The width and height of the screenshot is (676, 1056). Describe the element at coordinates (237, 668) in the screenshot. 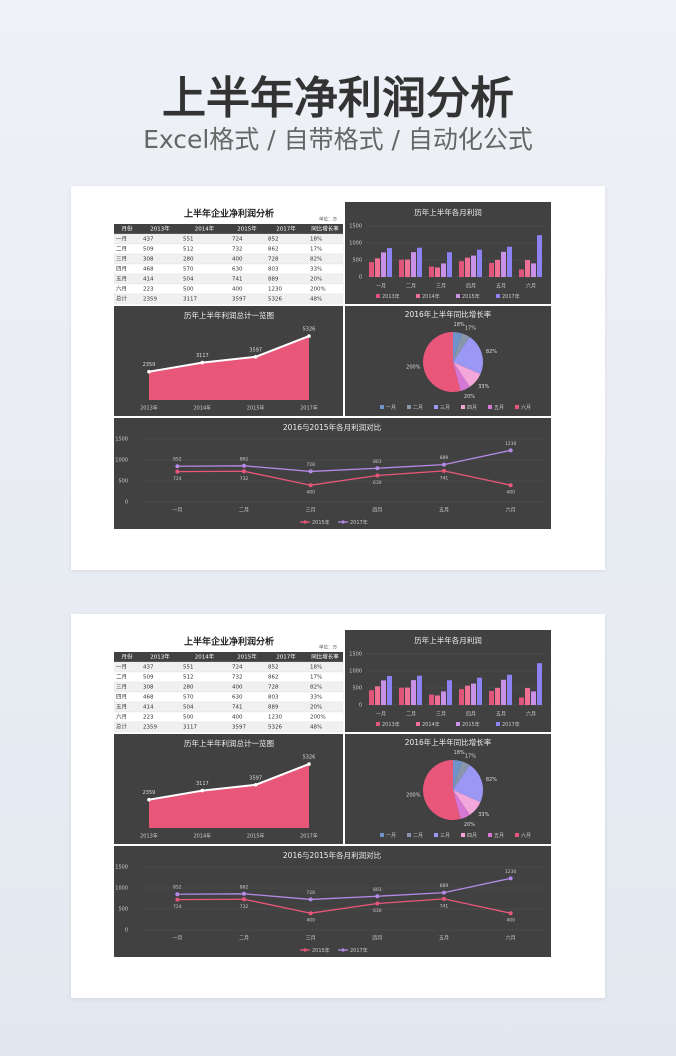

I see `table-cell: 724` at that location.